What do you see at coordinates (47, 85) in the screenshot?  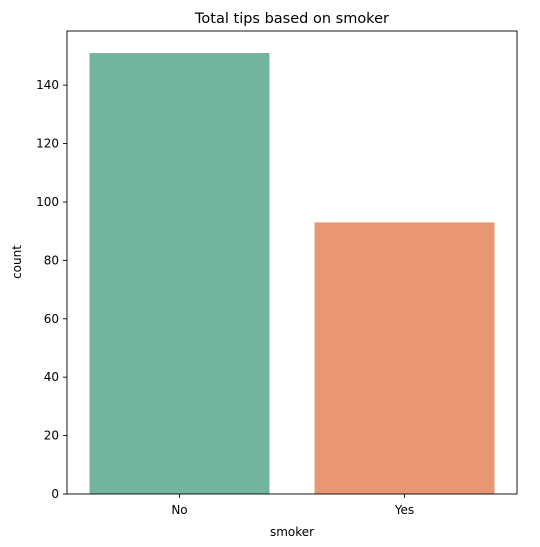 I see `y-tick-label: 140` at bounding box center [47, 85].